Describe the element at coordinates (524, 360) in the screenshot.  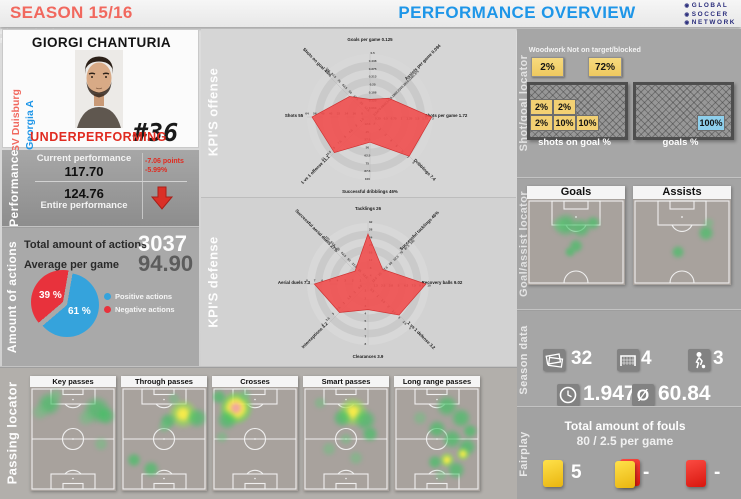
I see `season-data-section-label: Season data` at that location.